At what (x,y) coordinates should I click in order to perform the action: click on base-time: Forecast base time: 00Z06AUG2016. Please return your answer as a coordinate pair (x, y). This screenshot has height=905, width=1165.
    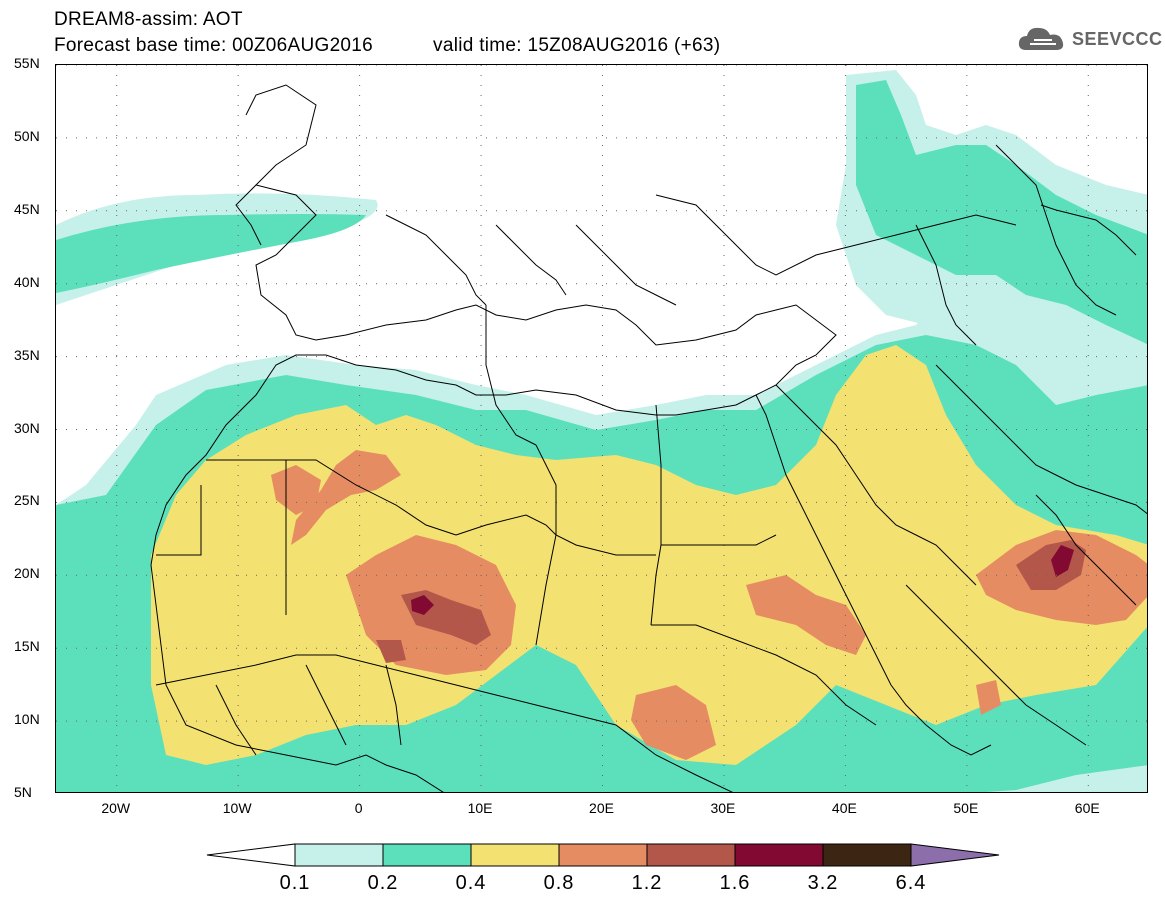
    Looking at the image, I should click on (214, 45).